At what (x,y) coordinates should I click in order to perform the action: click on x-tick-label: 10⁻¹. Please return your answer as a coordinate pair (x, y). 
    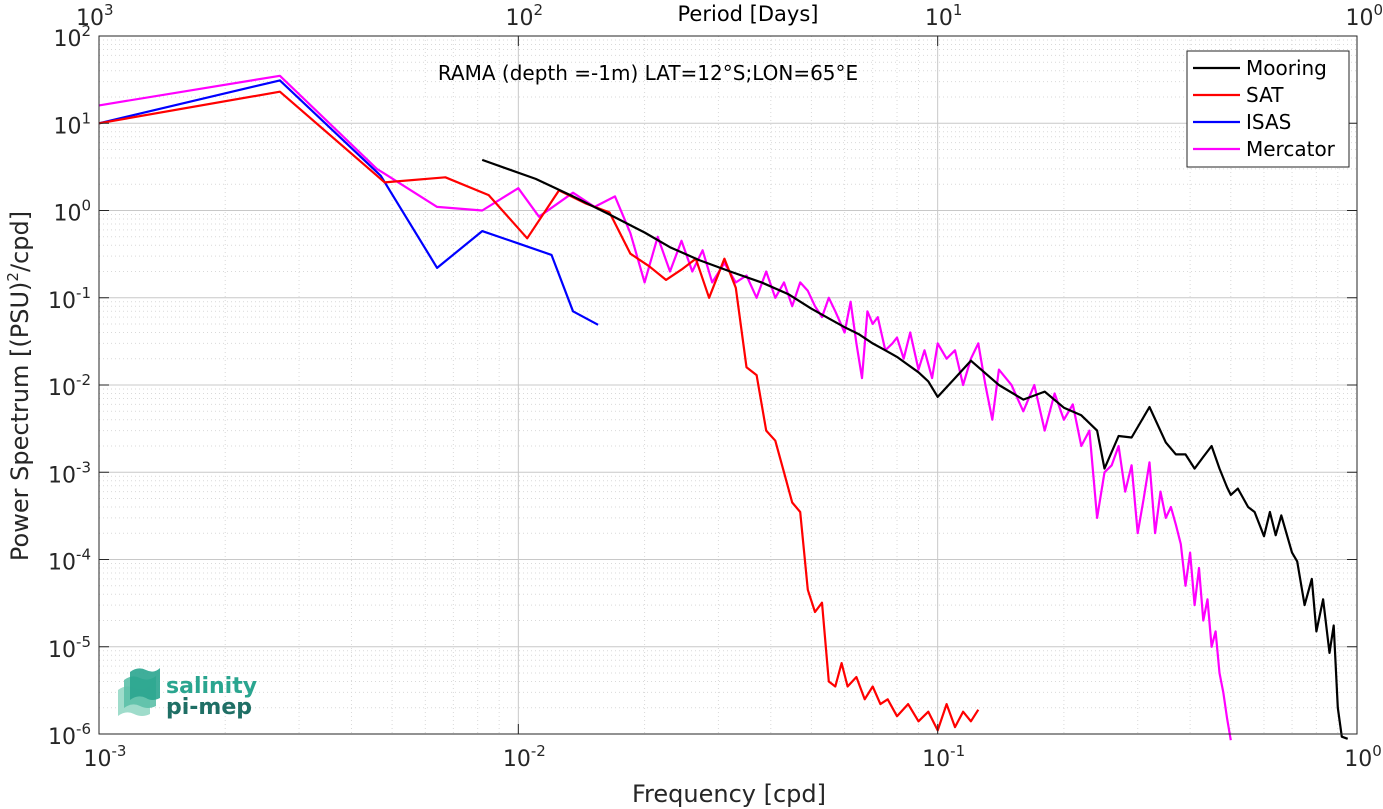
    Looking at the image, I should click on (943, 757).